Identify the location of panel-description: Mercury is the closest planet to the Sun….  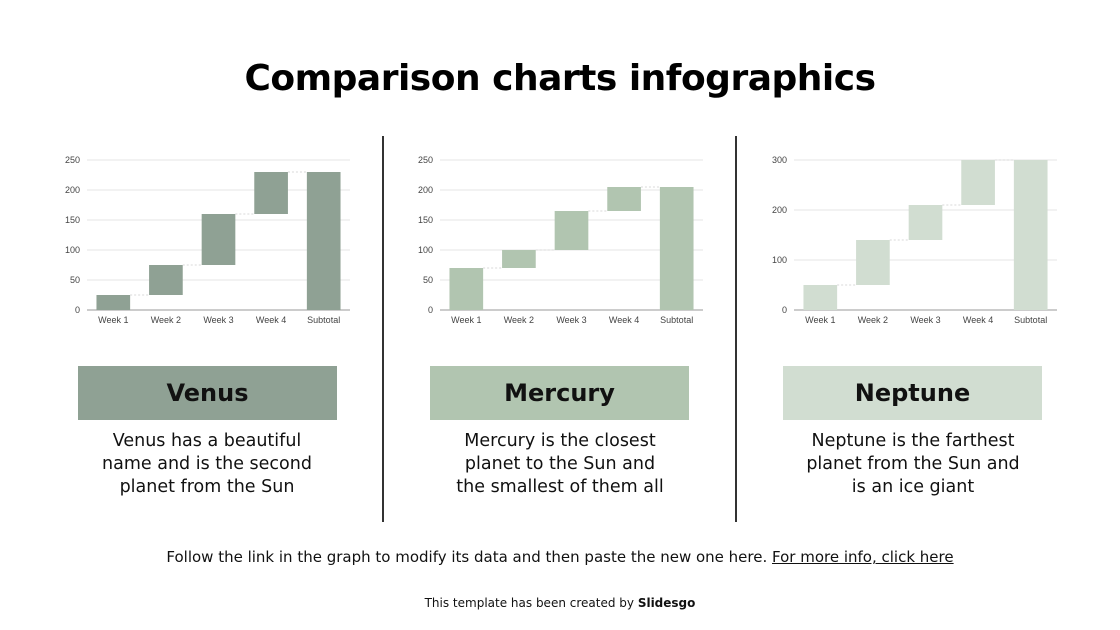
(560, 464).